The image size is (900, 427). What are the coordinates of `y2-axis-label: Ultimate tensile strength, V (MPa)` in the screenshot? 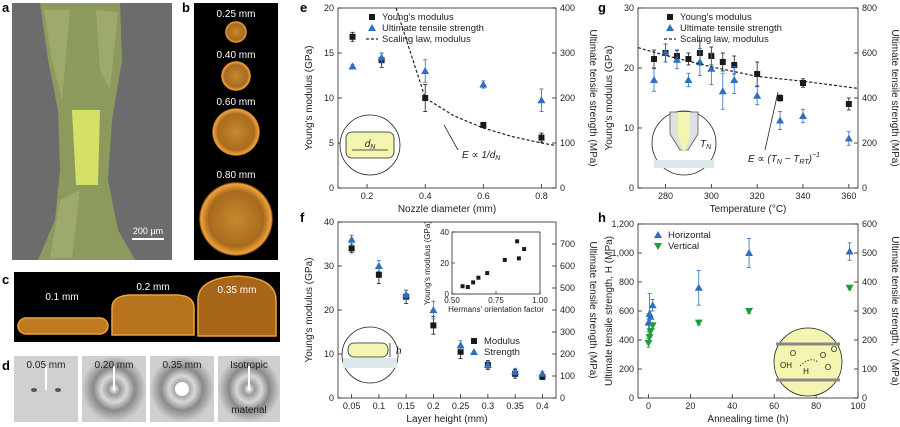 It's located at (894, 311).